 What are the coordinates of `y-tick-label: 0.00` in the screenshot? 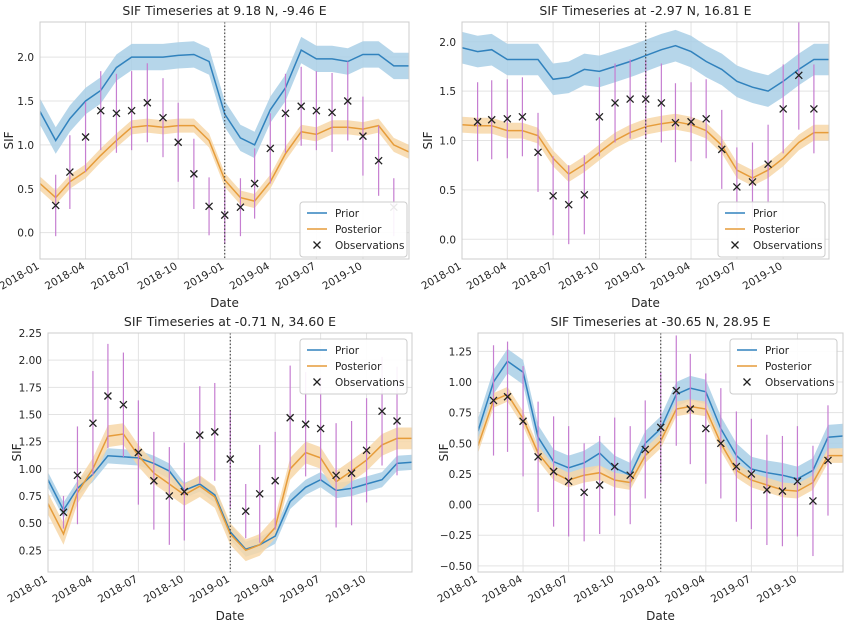 It's located at (460, 506).